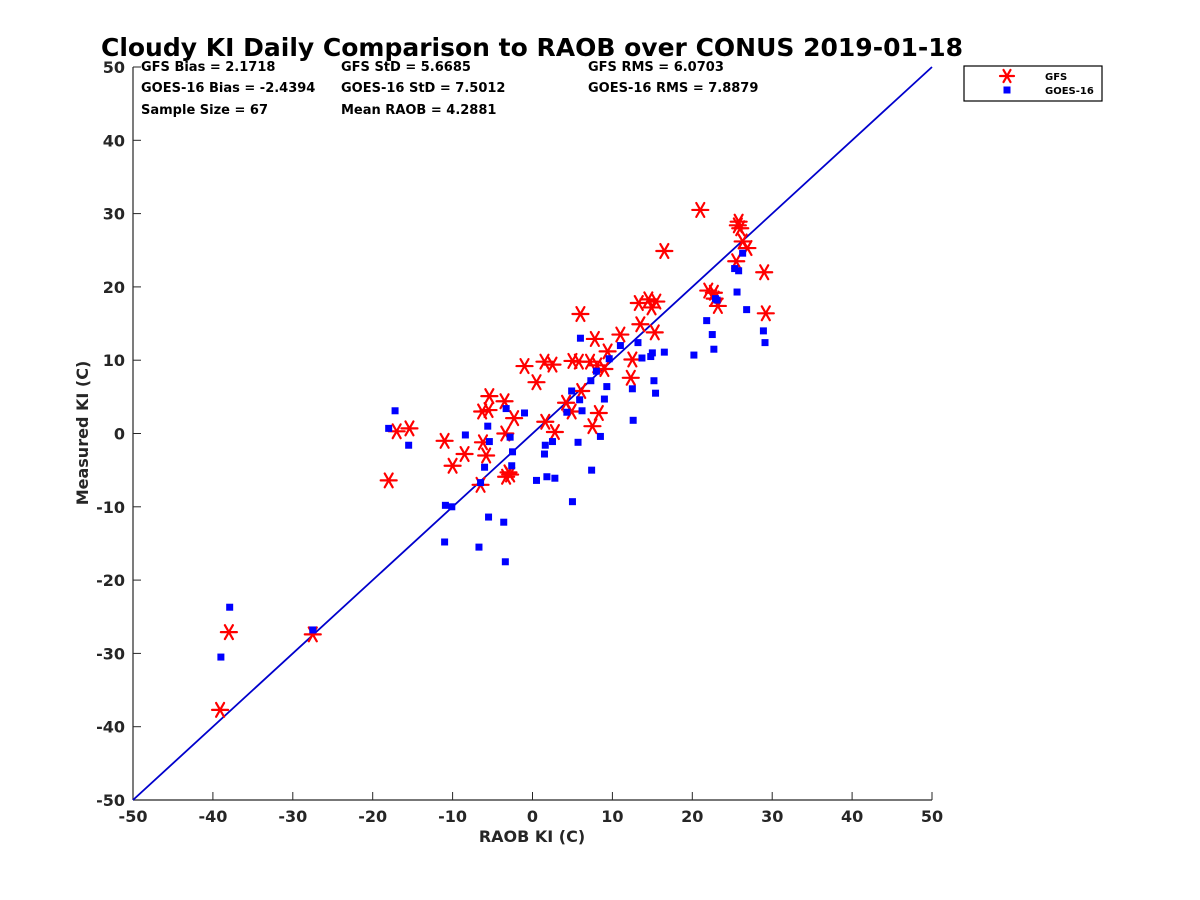 This screenshot has height=900, width=1200. What do you see at coordinates (406, 67) in the screenshot?
I see `stat-text: GFS StD = 5.6685` at bounding box center [406, 67].